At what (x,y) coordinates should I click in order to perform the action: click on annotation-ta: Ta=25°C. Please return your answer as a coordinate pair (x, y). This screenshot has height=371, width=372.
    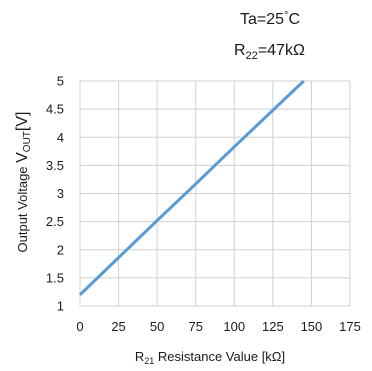
    Looking at the image, I should click on (270, 19).